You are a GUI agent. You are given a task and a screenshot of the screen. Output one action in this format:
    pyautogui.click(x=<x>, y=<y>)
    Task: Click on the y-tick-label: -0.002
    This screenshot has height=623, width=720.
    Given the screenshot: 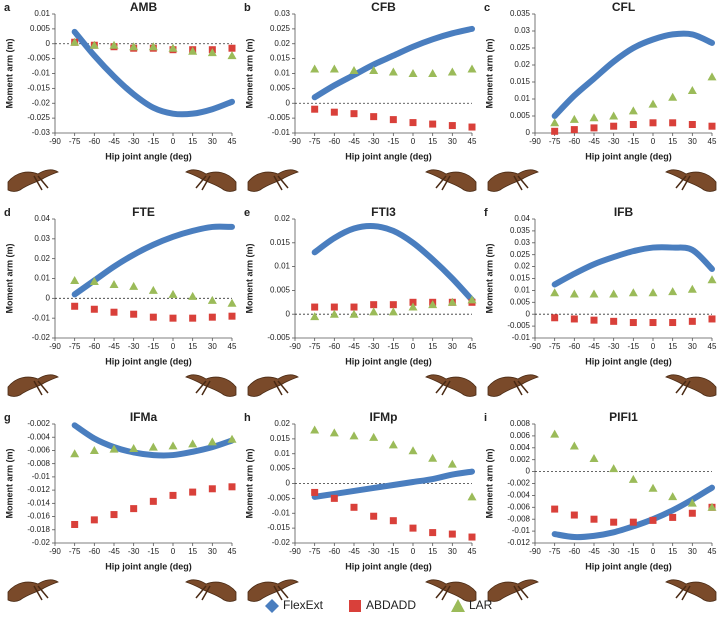 What is the action you would take?
    pyautogui.click(x=38, y=423)
    